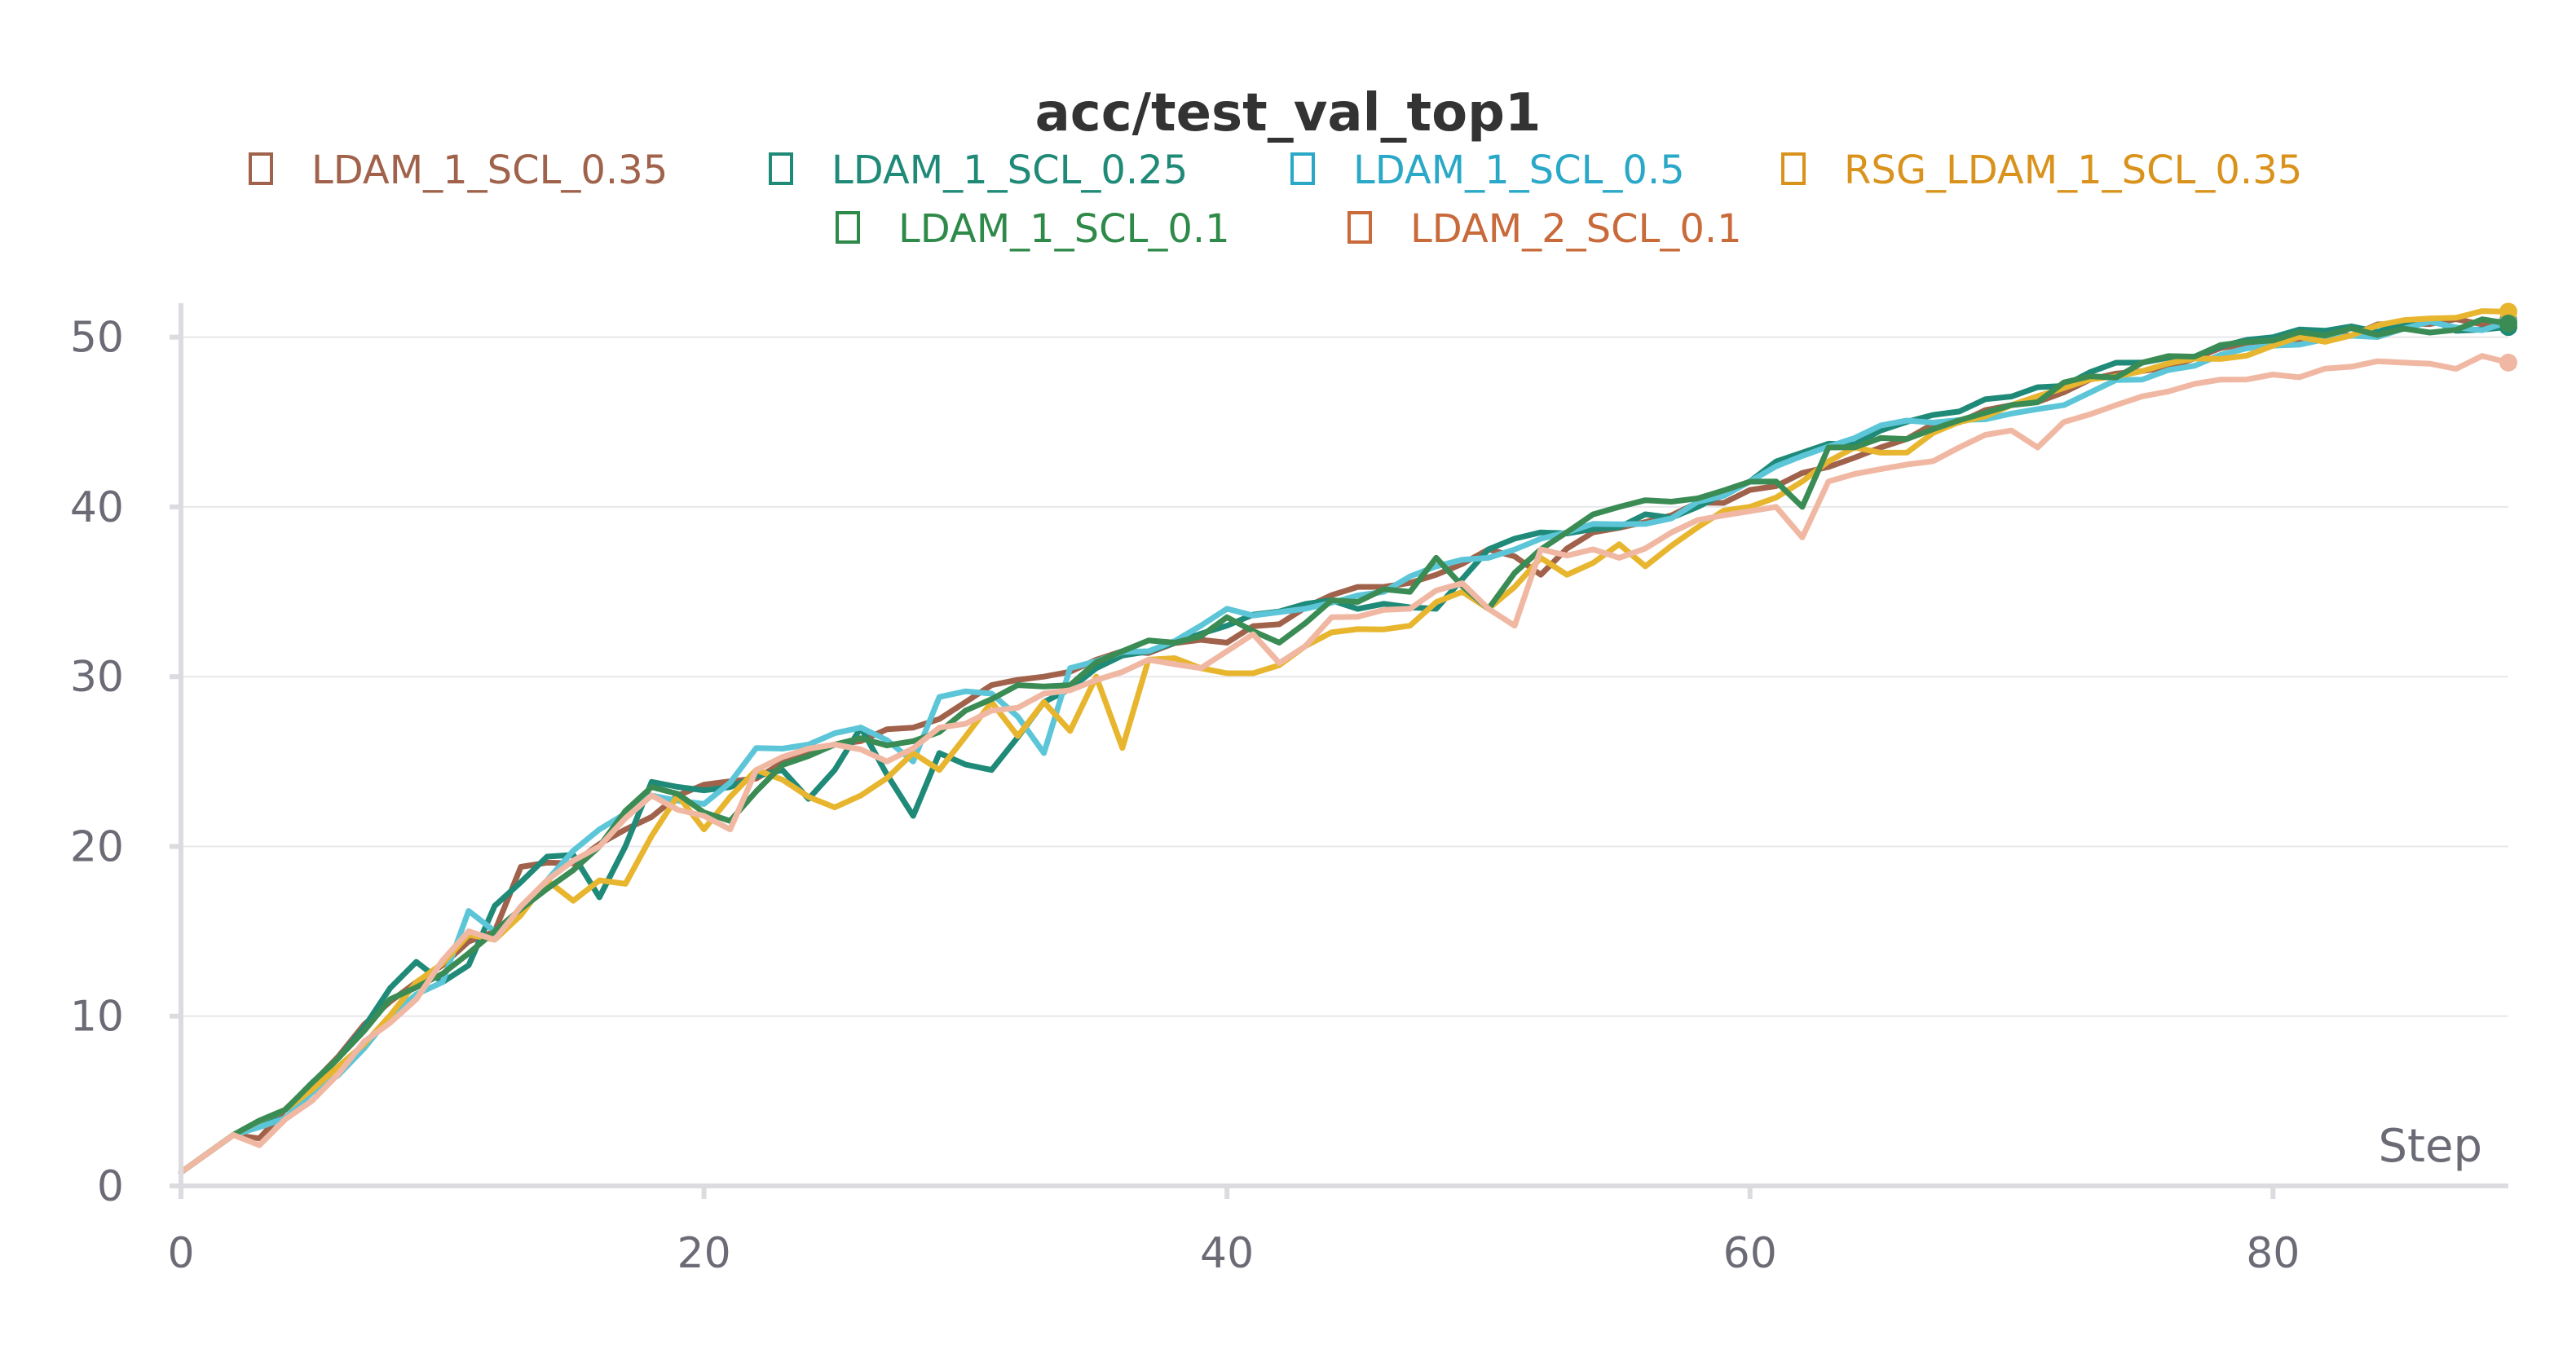 The width and height of the screenshot is (2576, 1353). Describe the element at coordinates (97, 338) in the screenshot. I see `y-tick-label: 50` at that location.